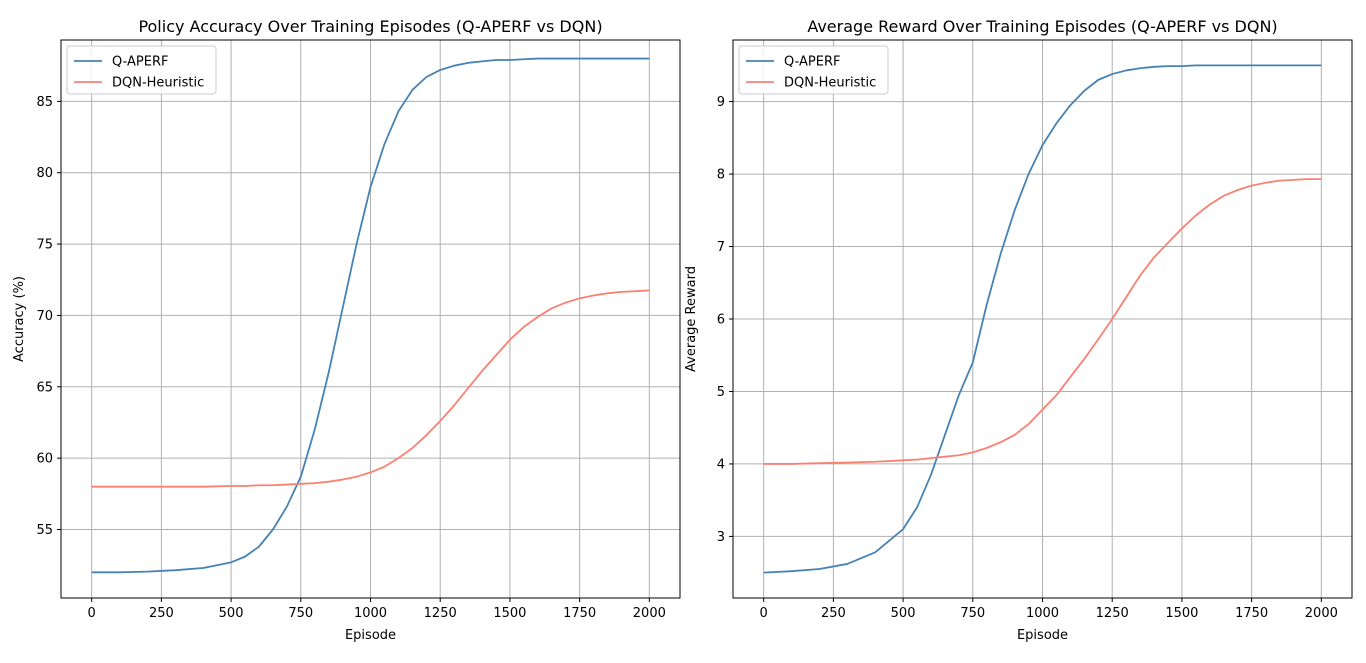 This screenshot has height=663, width=1366. What do you see at coordinates (721, 537) in the screenshot?
I see `y-tick-label: 3` at bounding box center [721, 537].